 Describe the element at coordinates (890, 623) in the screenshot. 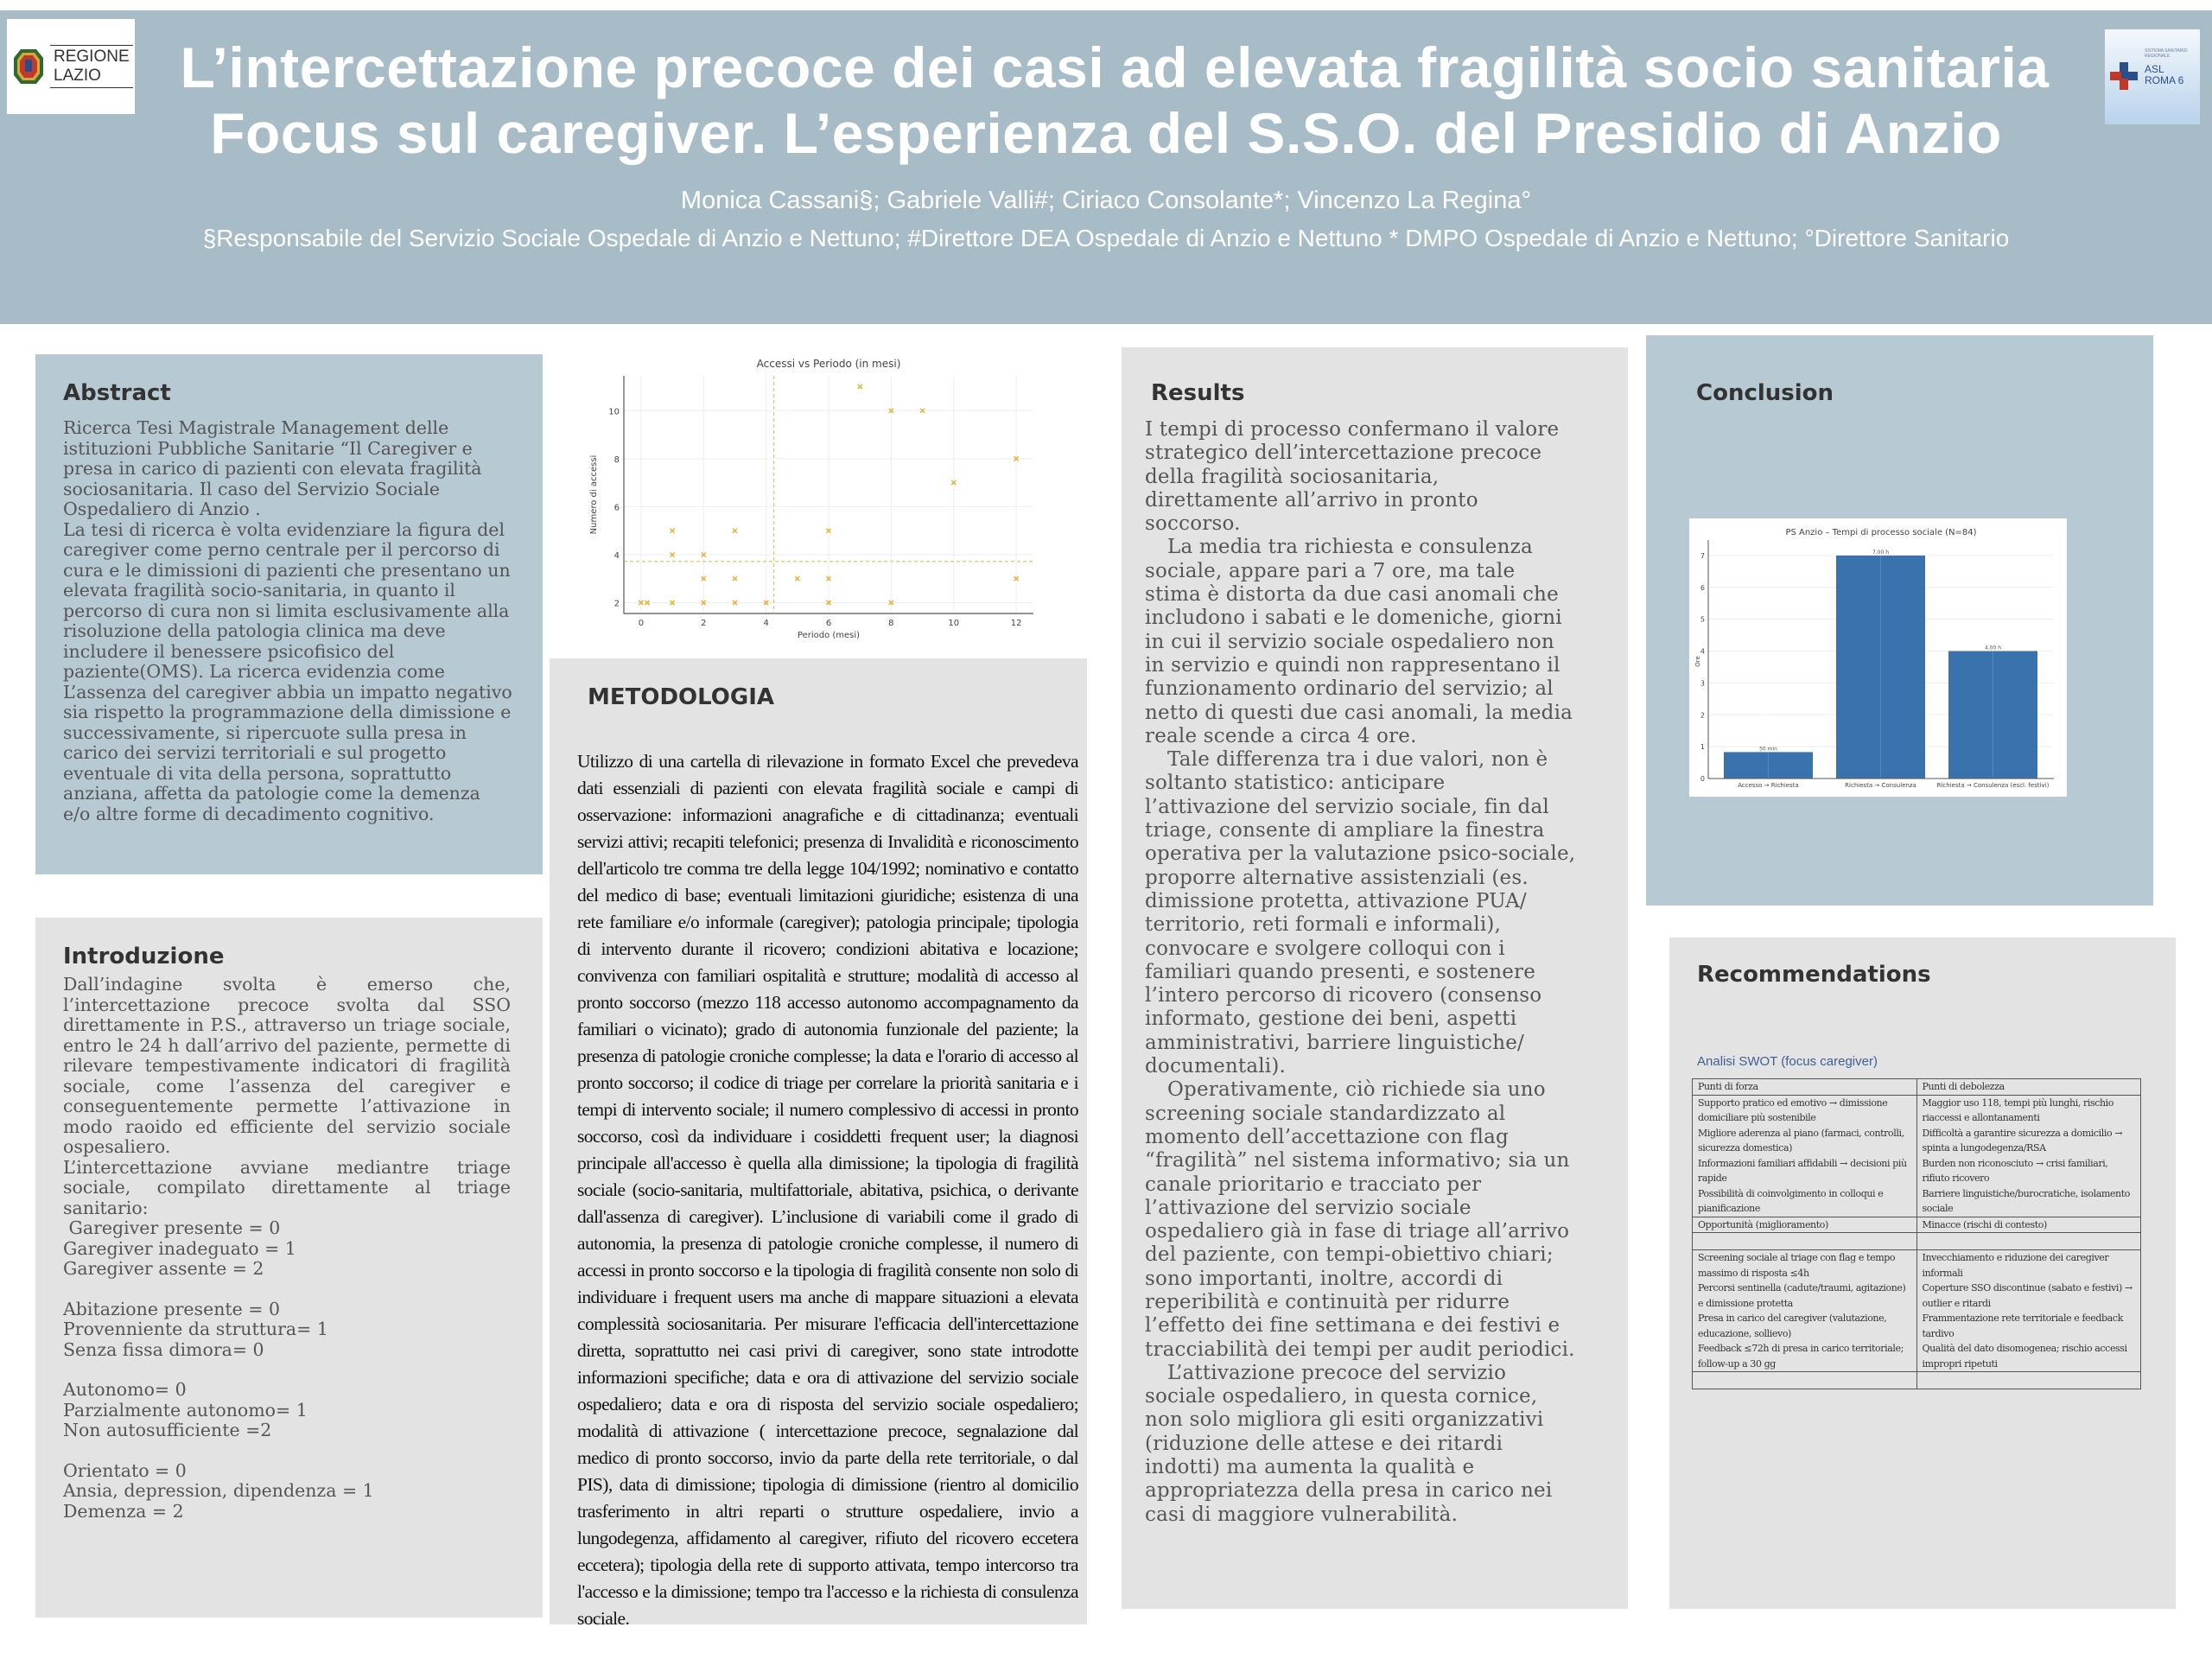

I see `x-tick-label: 8` at that location.